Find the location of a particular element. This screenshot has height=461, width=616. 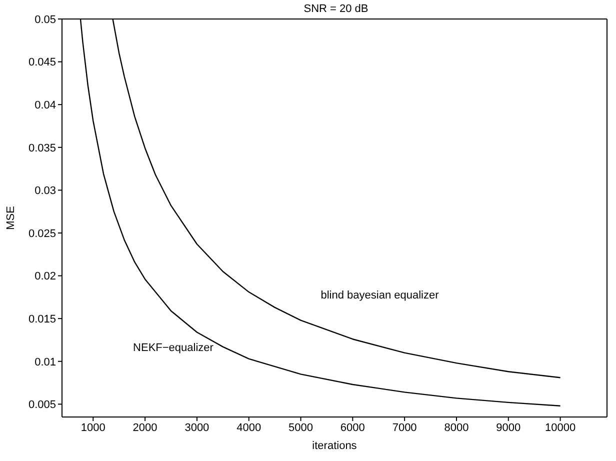

series-label: NEKF−equalizer is located at coordinates (173, 348).